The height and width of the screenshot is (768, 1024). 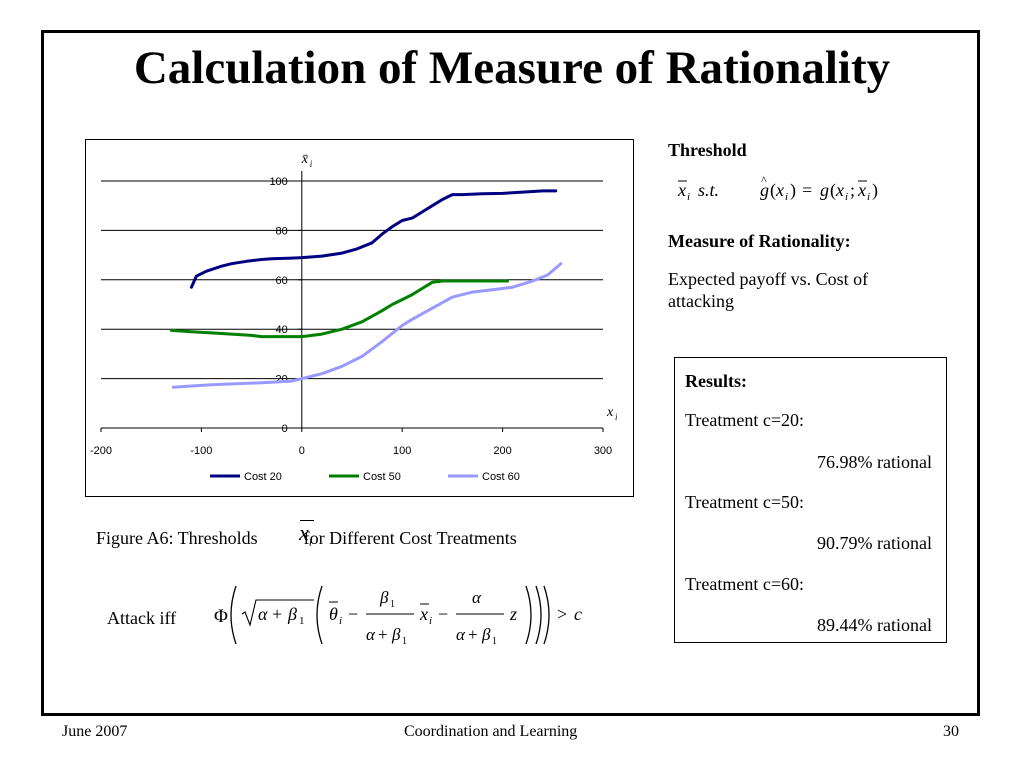 What do you see at coordinates (578, 614) in the screenshot?
I see `svg-text: c` at bounding box center [578, 614].